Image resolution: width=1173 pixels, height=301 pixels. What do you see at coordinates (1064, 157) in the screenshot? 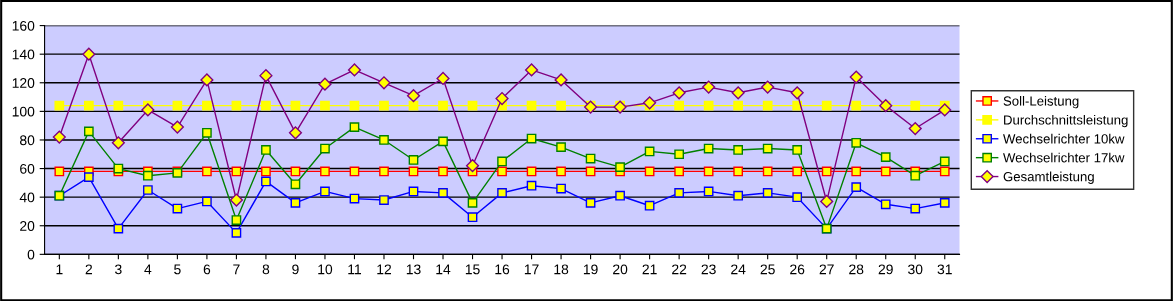
I see `legend-label: Wechselrichter 17kw` at bounding box center [1064, 157].